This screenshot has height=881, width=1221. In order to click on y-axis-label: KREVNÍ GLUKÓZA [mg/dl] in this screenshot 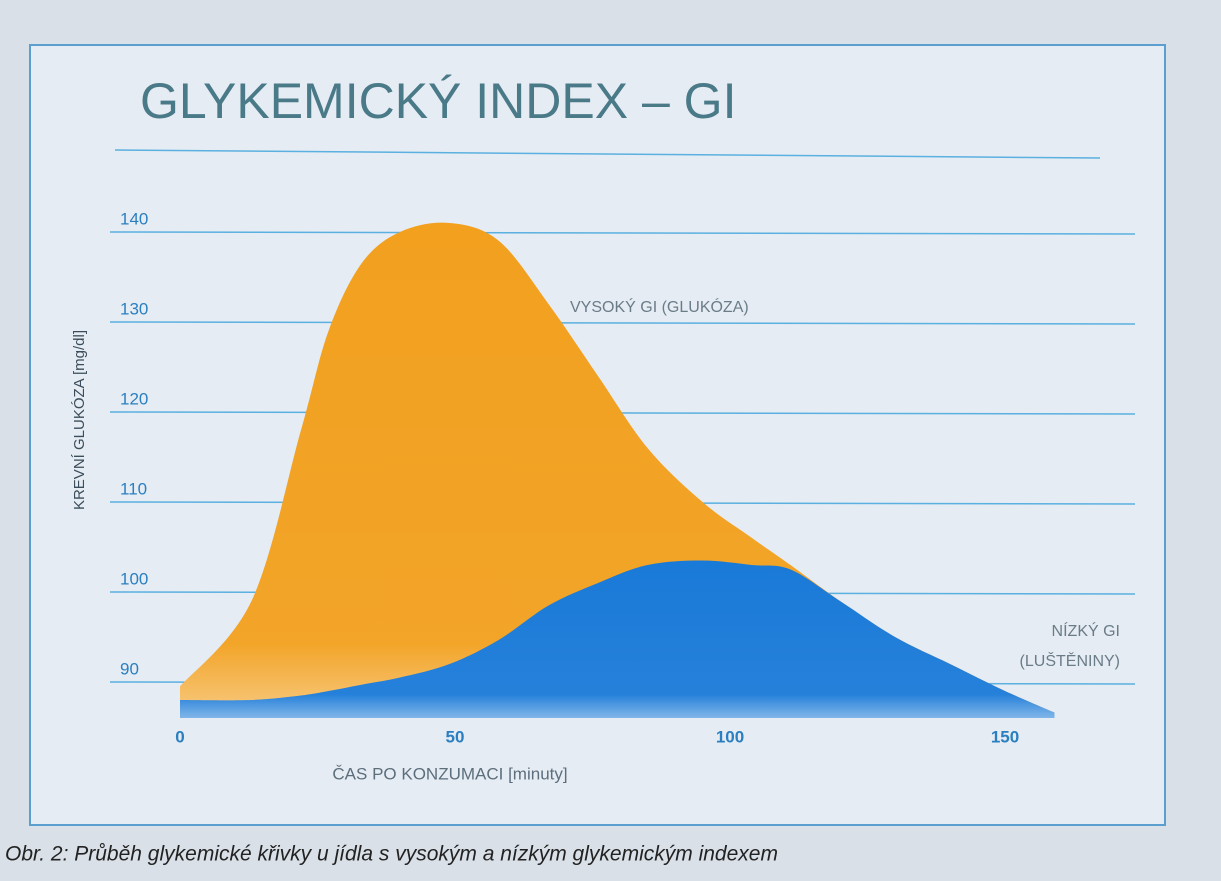, I will do `click(79, 420)`.